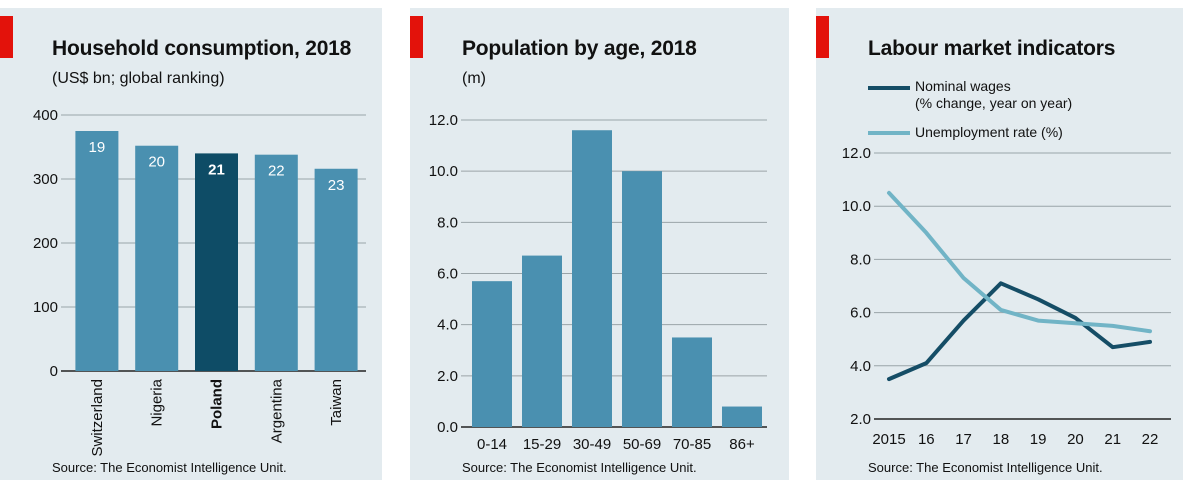  I want to click on legend-unemployment-label: Unemployment rate (%), so click(989, 132).